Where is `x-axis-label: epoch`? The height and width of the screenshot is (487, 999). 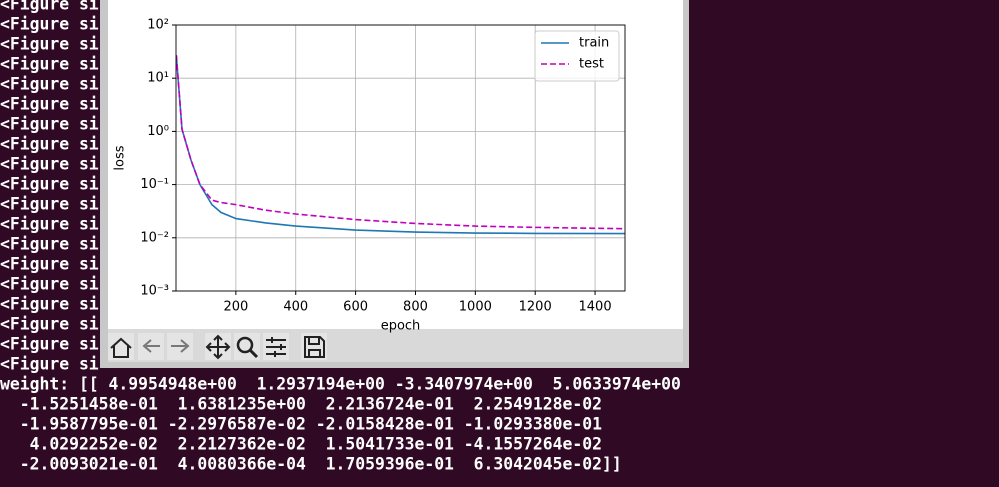
x-axis-label: epoch is located at coordinates (401, 326).